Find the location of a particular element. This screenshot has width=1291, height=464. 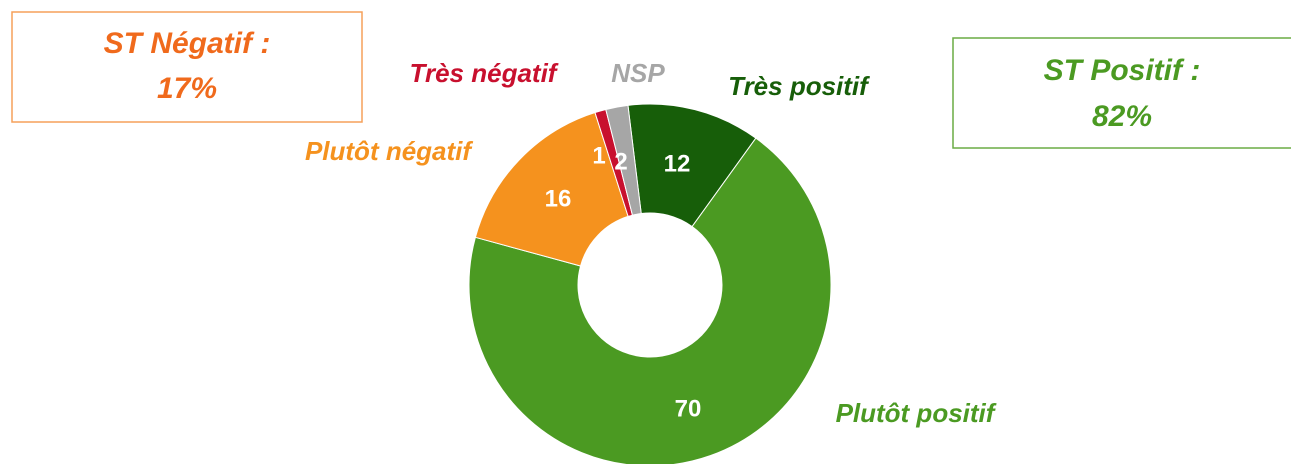

data-label: 70 is located at coordinates (688, 408).